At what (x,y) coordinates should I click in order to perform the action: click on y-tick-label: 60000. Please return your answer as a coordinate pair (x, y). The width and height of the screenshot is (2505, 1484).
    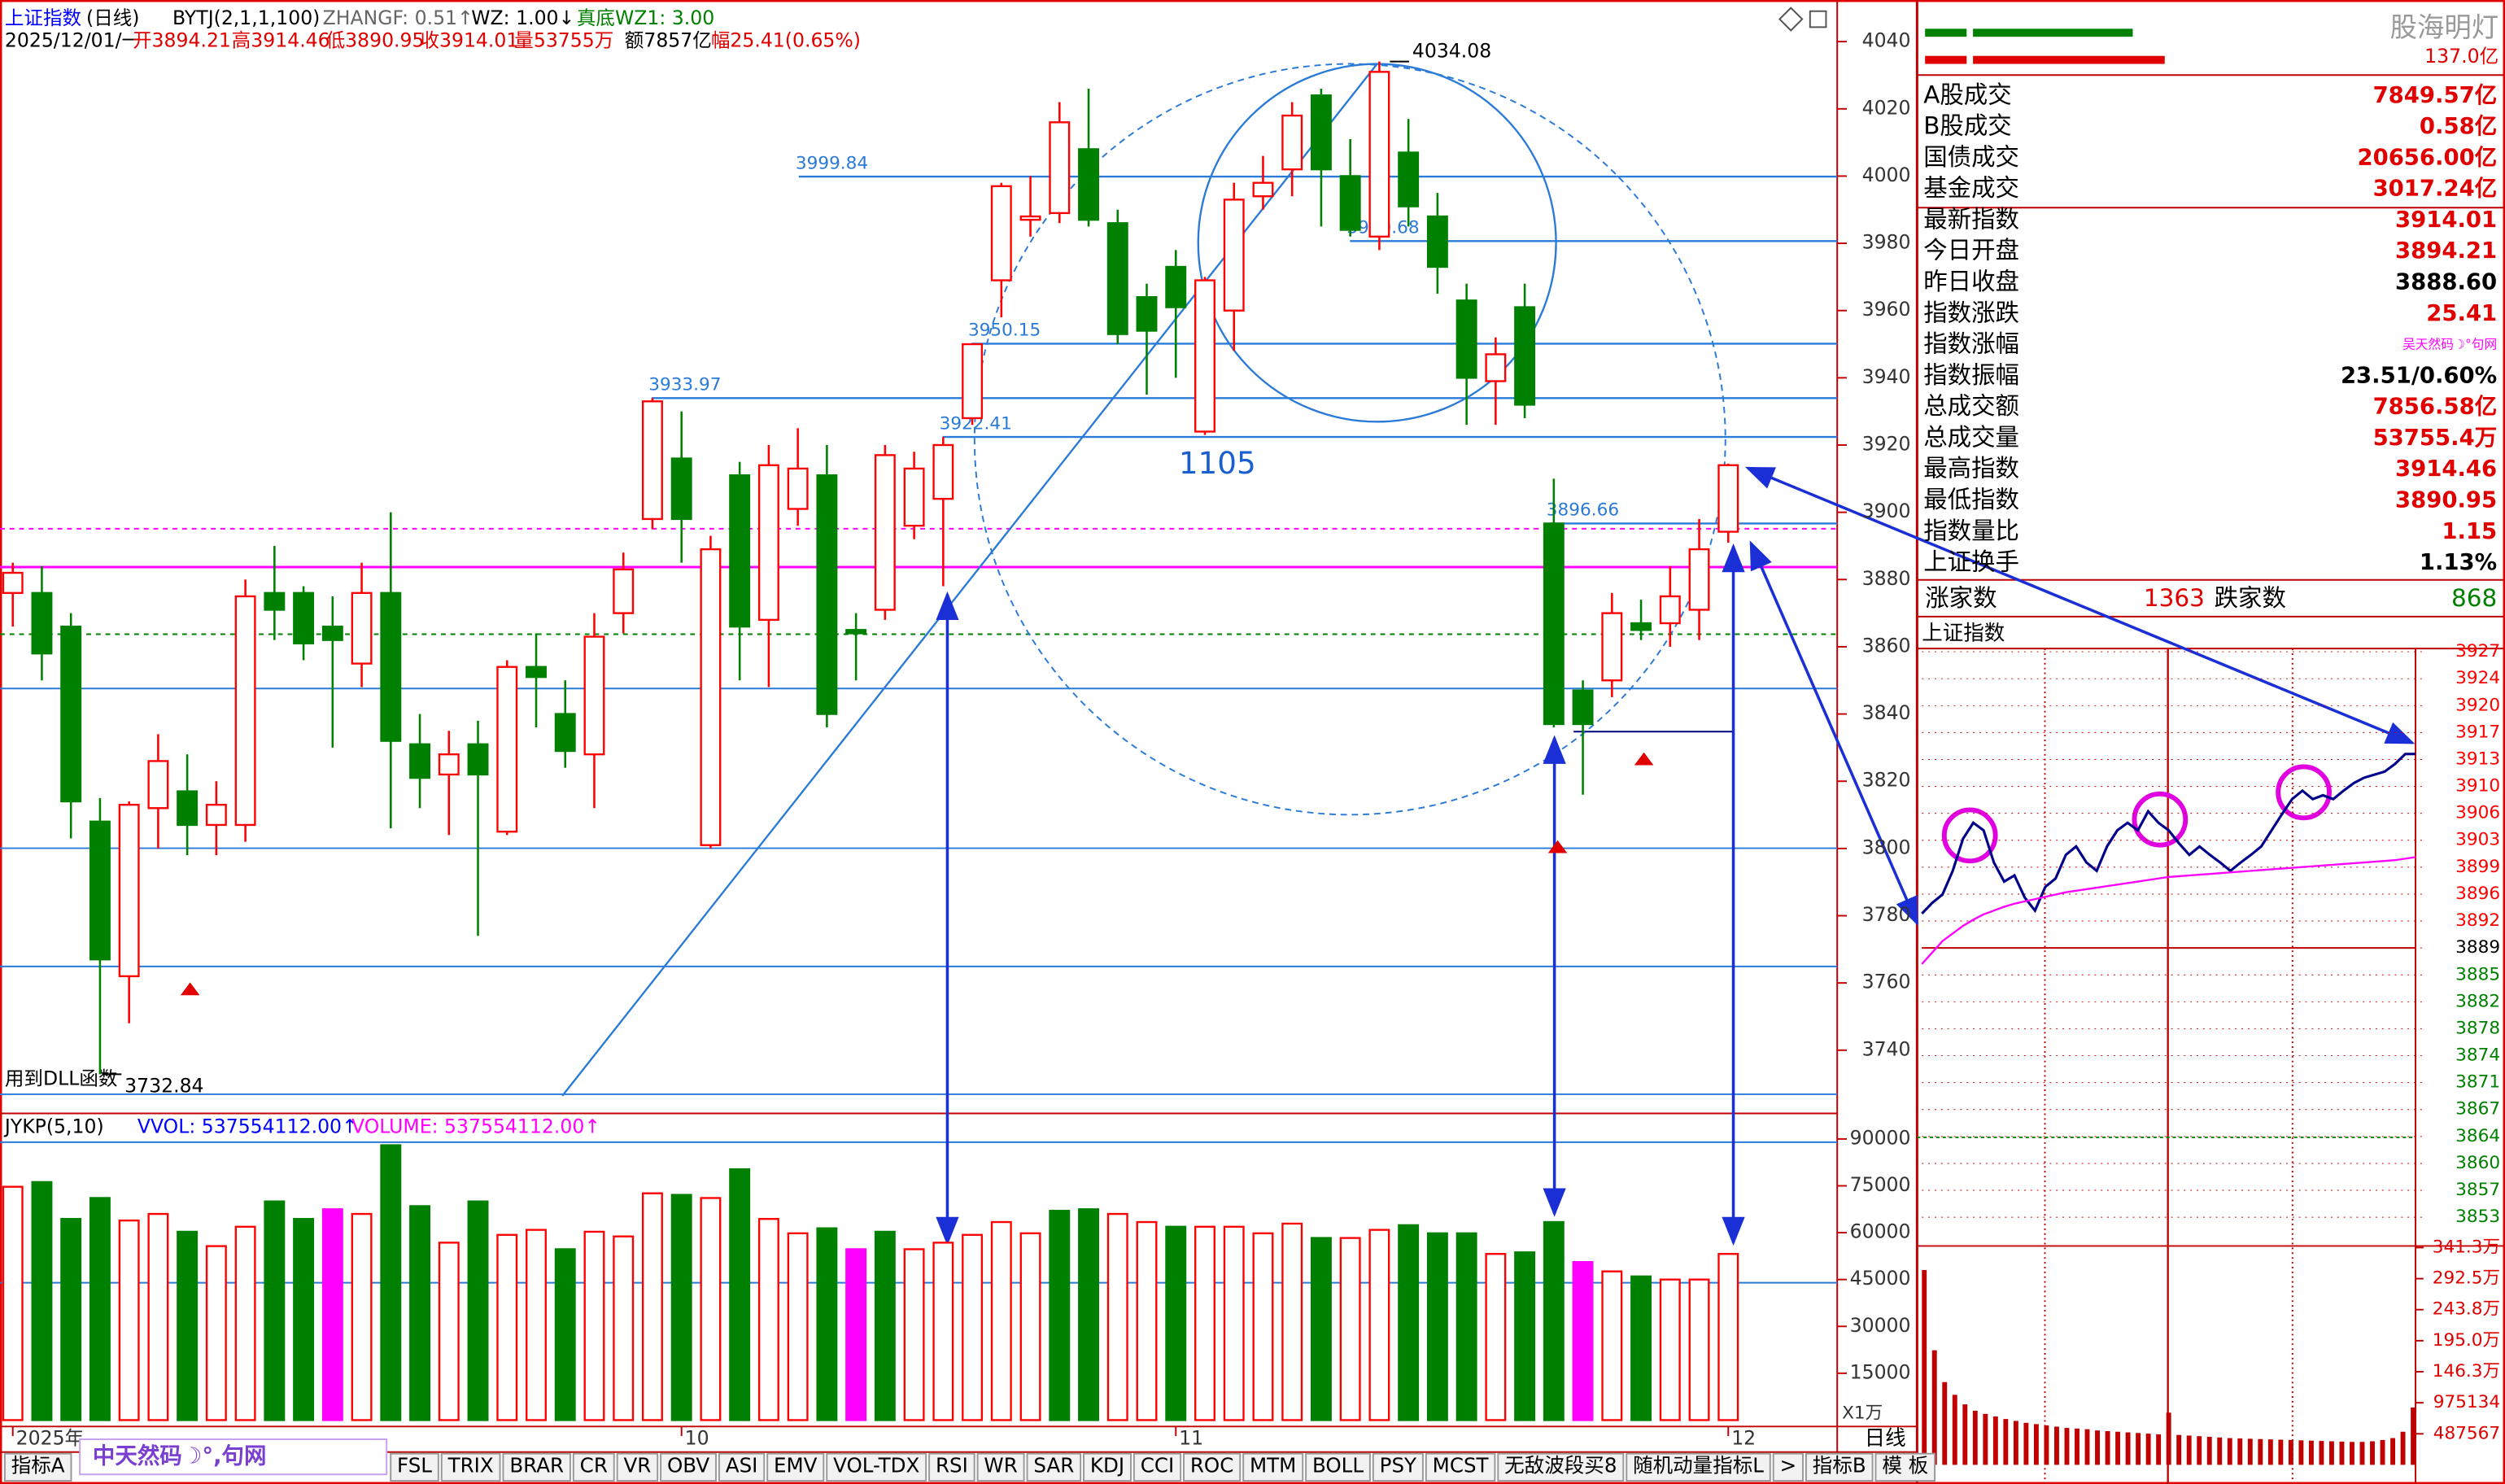
    Looking at the image, I should click on (1881, 1231).